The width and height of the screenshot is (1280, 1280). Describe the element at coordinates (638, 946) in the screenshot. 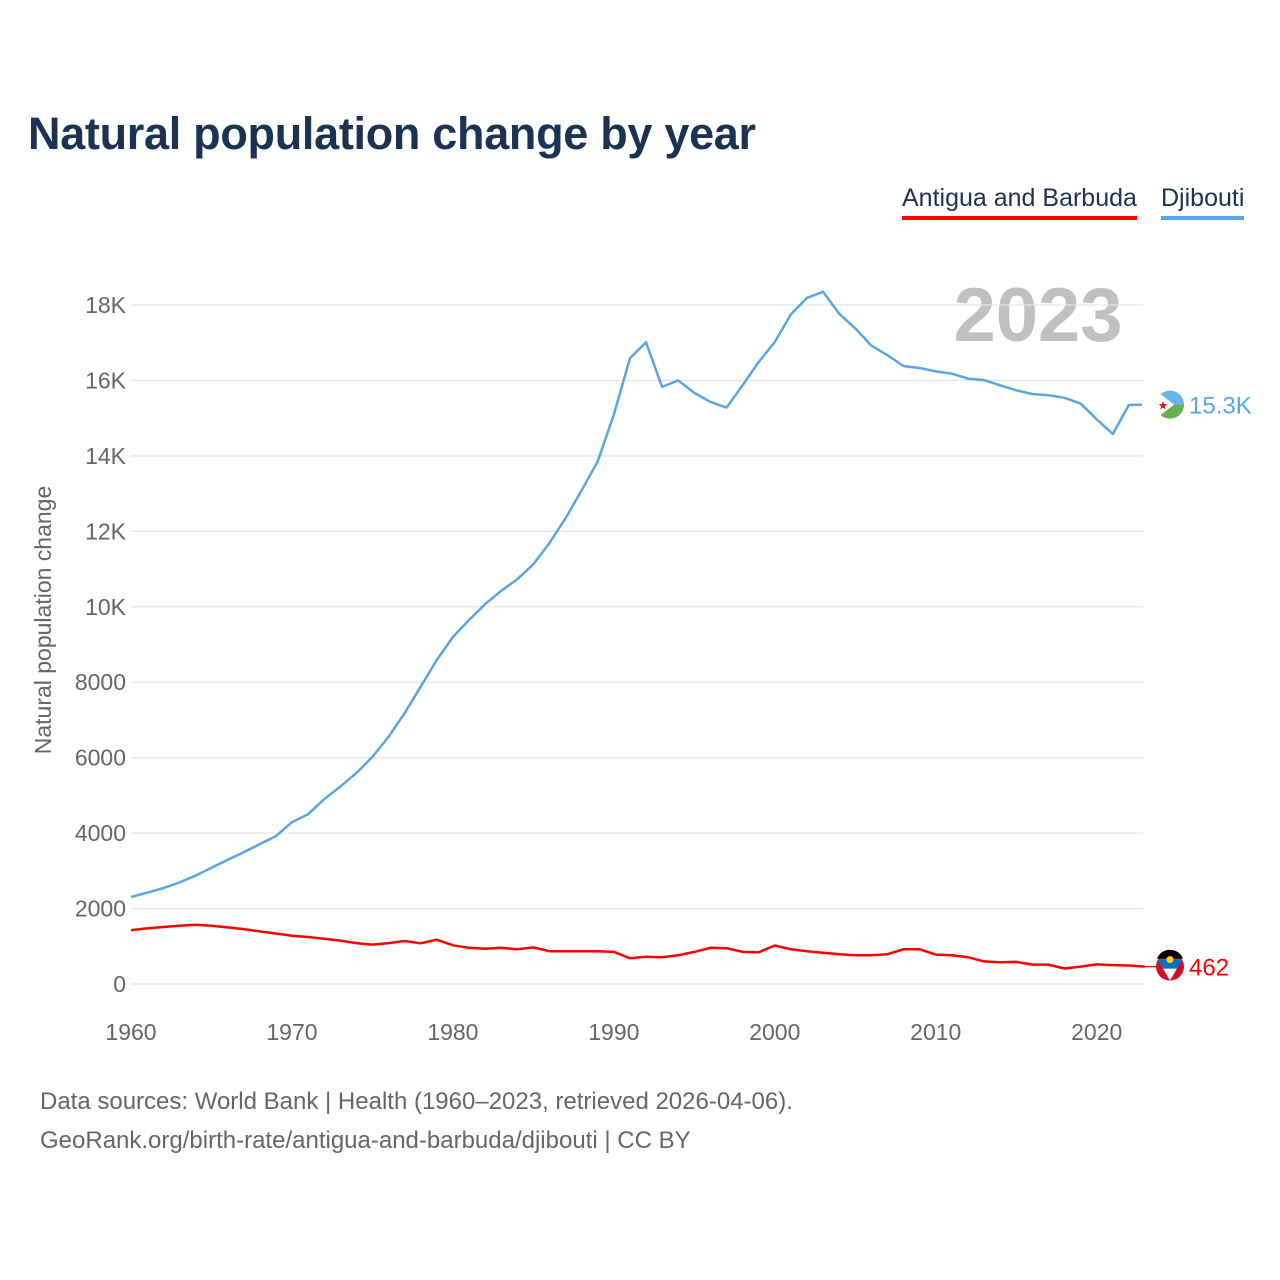

I see `series-line-antigua-and-barbuda` at that location.